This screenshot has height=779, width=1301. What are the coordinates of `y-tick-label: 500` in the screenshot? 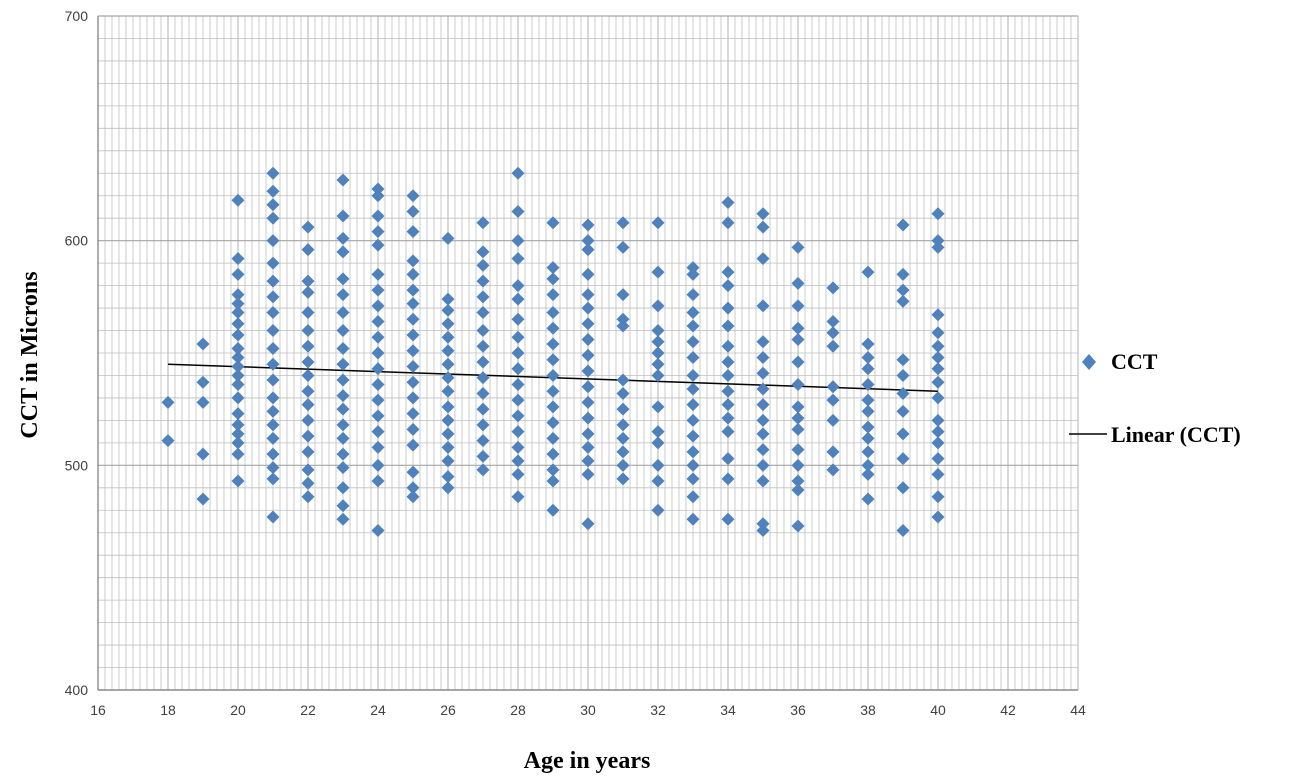 It's located at (77, 465).